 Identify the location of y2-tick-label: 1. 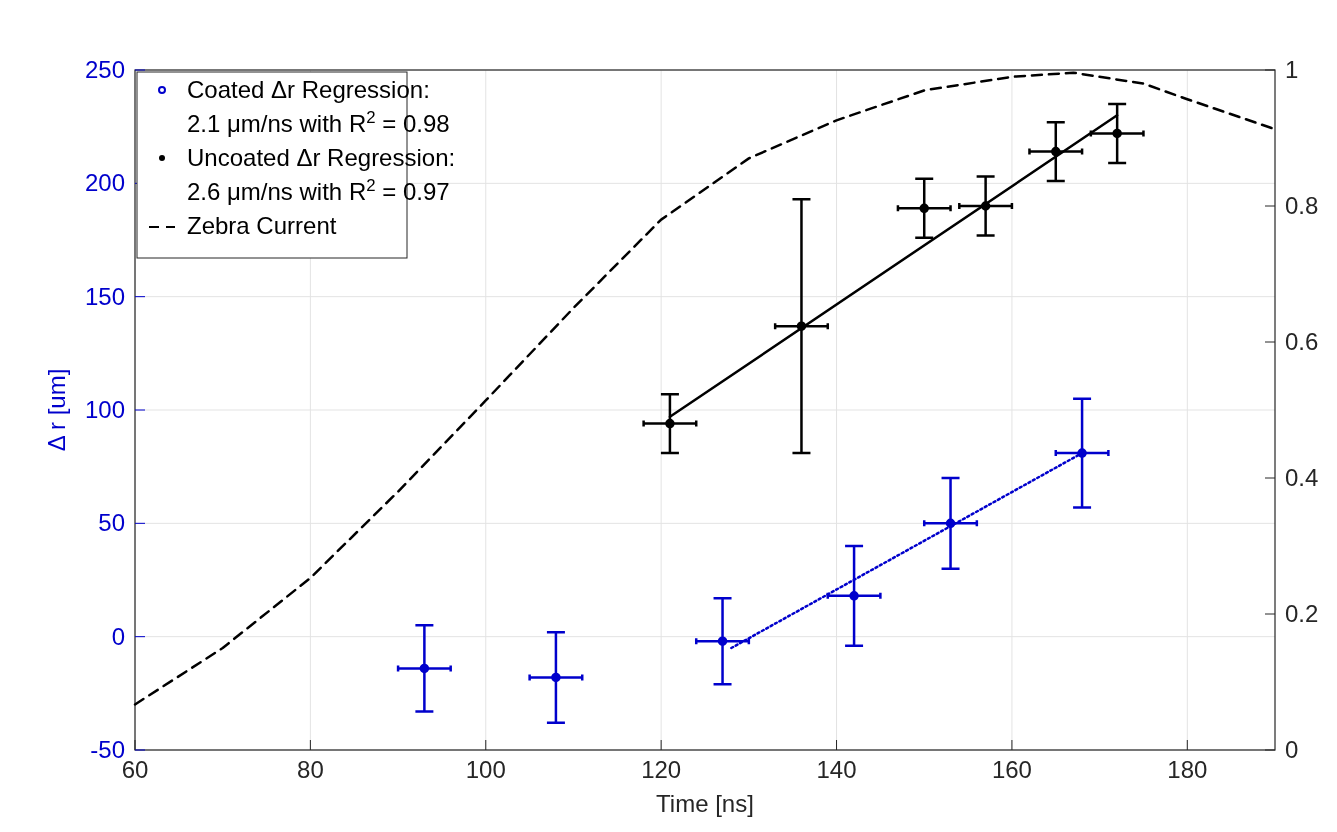
(1292, 69).